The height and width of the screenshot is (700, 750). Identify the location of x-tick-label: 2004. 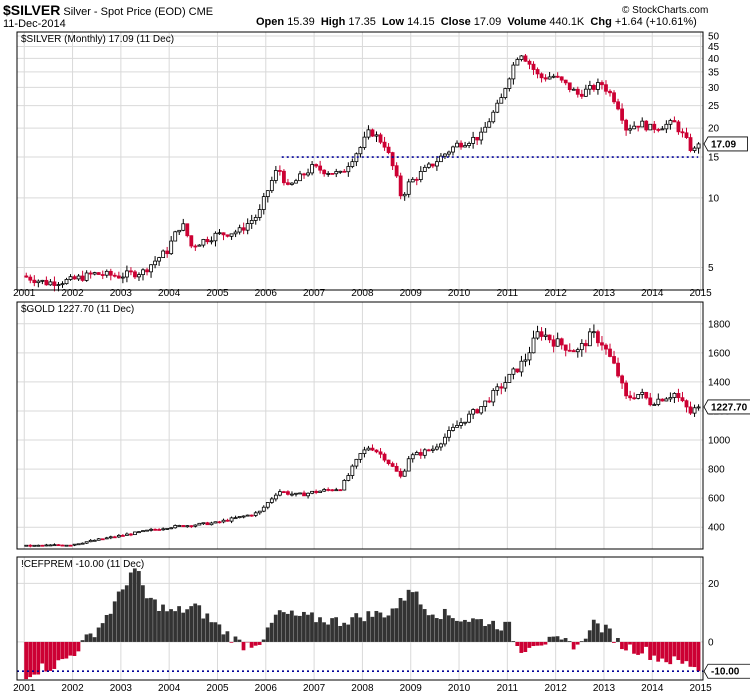
(169, 293).